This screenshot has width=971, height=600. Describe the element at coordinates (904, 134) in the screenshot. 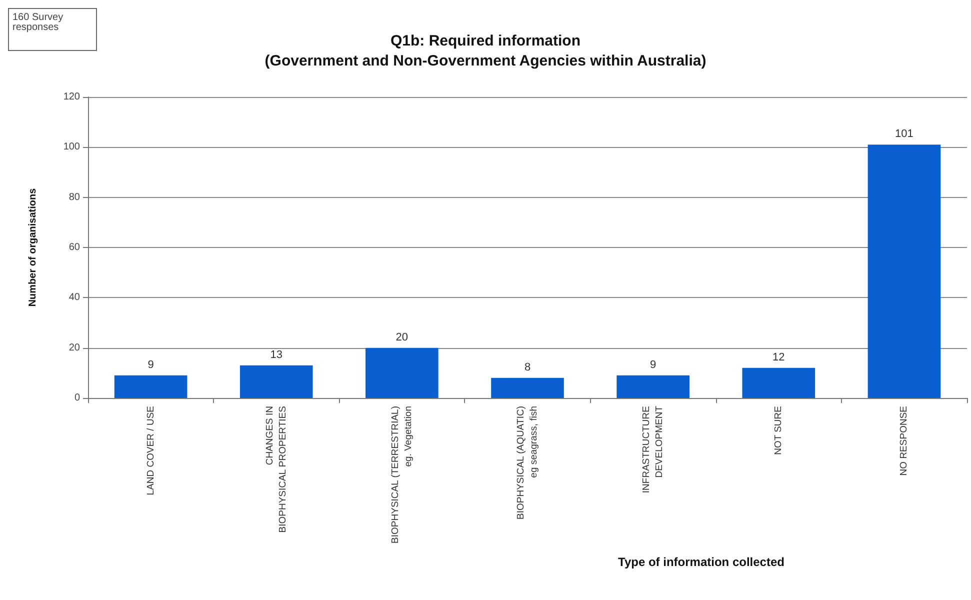

I see `data-label: 101` at that location.